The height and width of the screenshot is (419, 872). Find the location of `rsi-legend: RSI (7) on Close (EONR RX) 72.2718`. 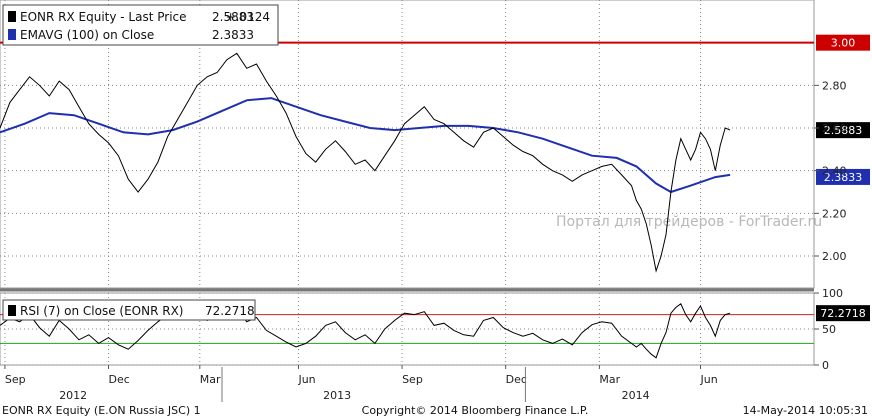

rsi-legend: RSI (7) on Close (EONR RX) 72.2718 is located at coordinates (129, 310).